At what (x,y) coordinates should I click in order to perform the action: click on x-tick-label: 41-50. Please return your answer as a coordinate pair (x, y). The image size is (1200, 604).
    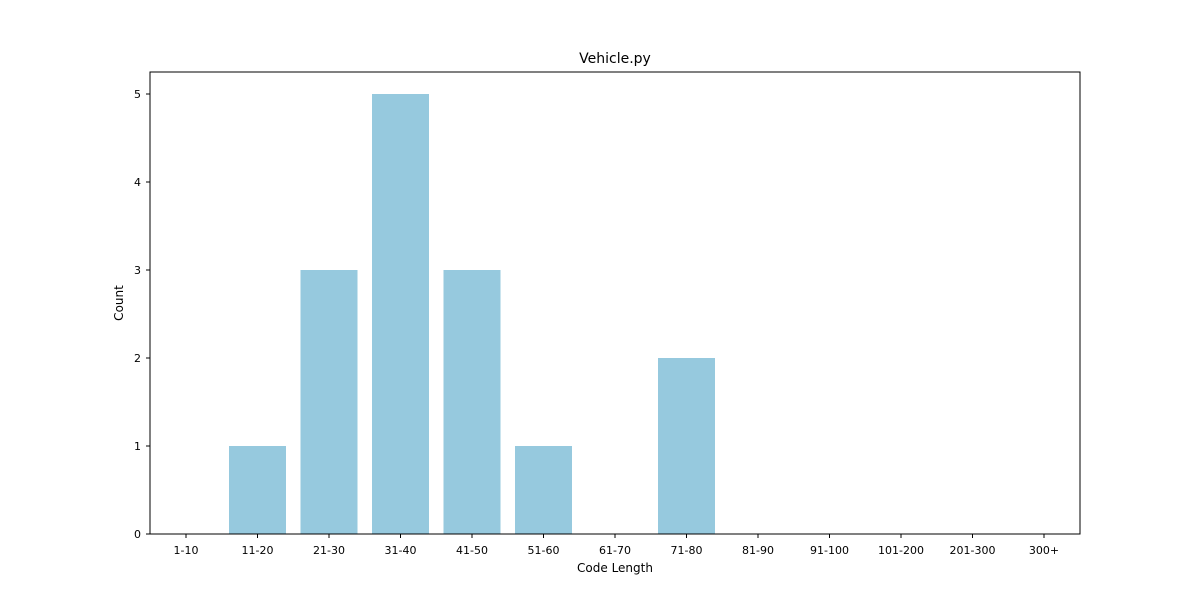
    Looking at the image, I should click on (472, 550).